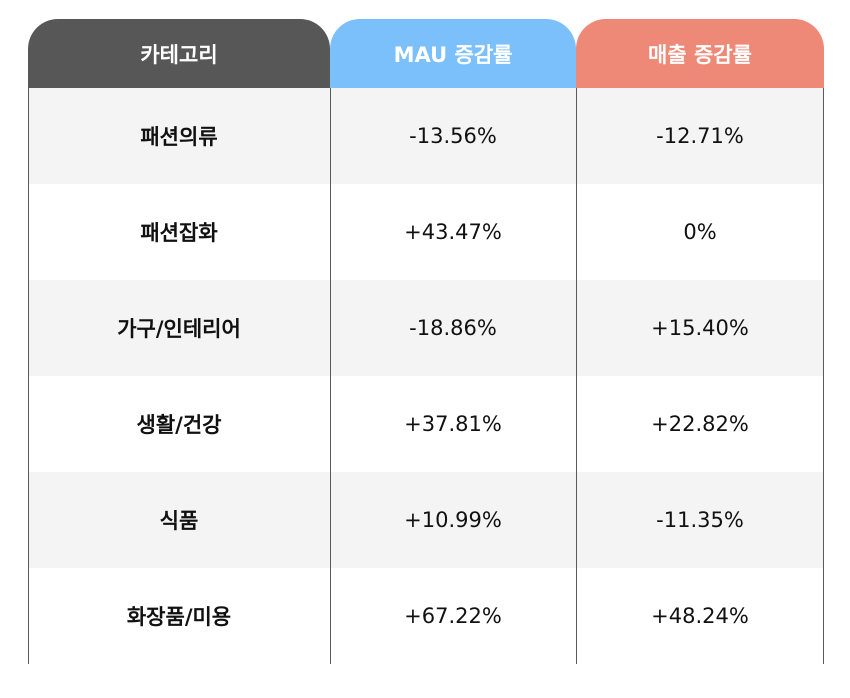 This screenshot has width=850, height=698. Describe the element at coordinates (700, 520) in the screenshot. I see `revenue-growth-cell: -11.35%` at that location.